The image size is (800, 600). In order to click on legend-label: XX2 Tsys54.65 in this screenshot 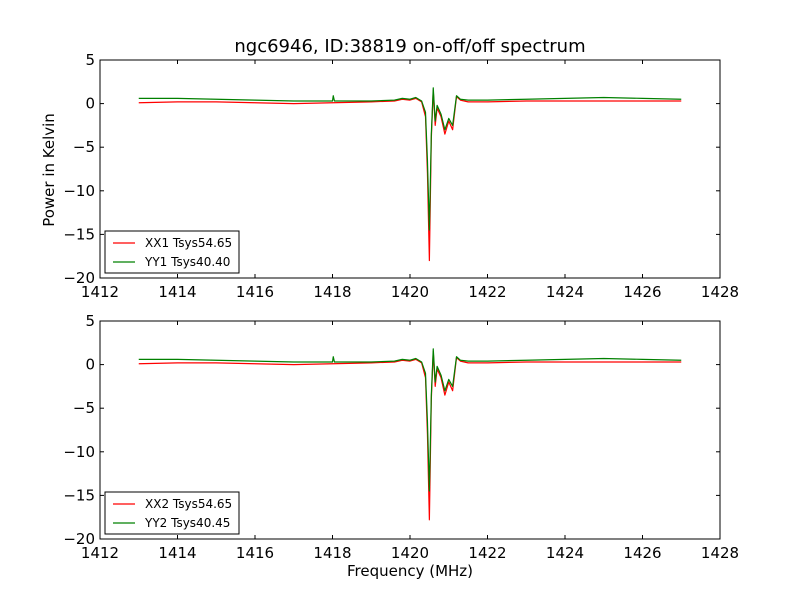, I will do `click(188, 504)`.